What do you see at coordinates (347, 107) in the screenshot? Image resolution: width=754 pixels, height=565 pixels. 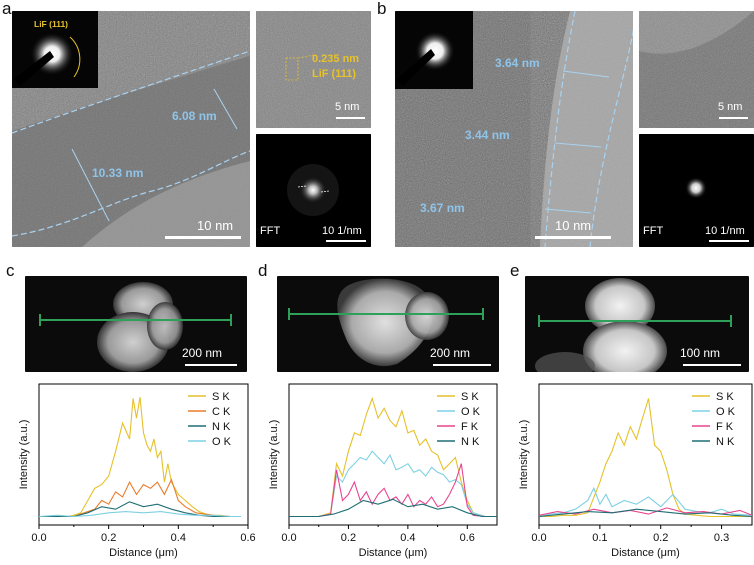 I see `scale-label-a-hr: 5 nm` at bounding box center [347, 107].